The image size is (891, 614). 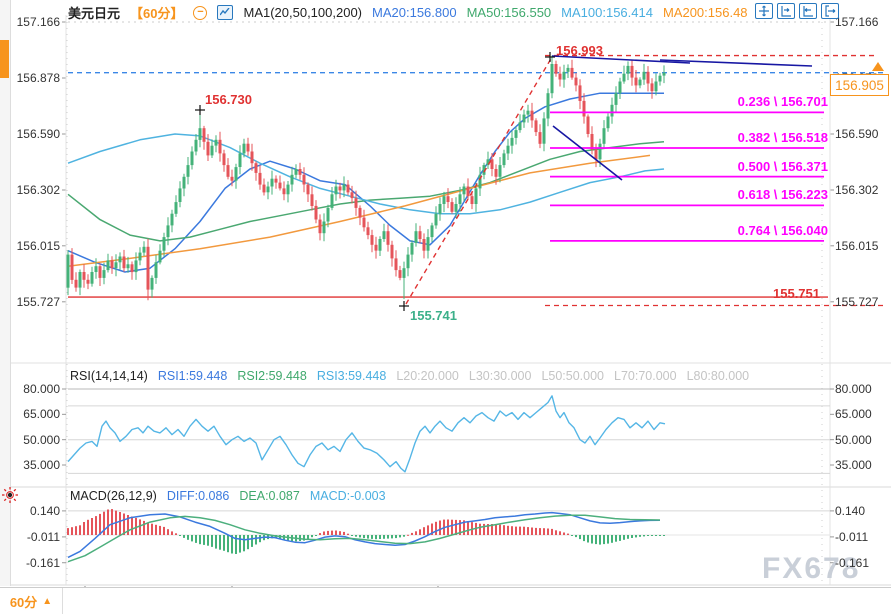 What do you see at coordinates (607, 12) in the screenshot?
I see `ma100-value: MA100:156.414` at bounding box center [607, 12].